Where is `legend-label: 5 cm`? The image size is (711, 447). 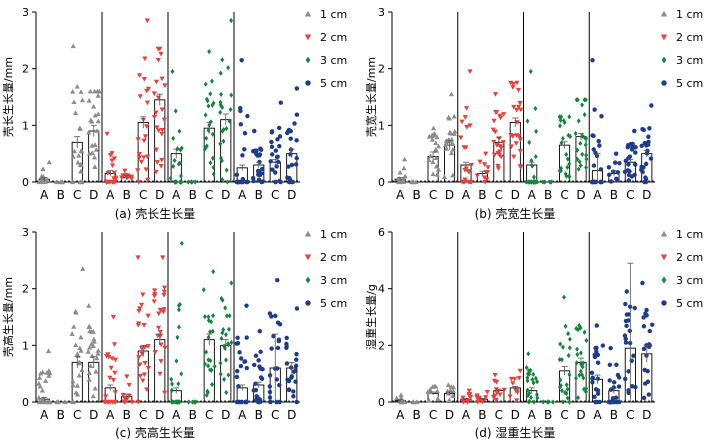 legend-label: 5 cm is located at coordinates (689, 83).